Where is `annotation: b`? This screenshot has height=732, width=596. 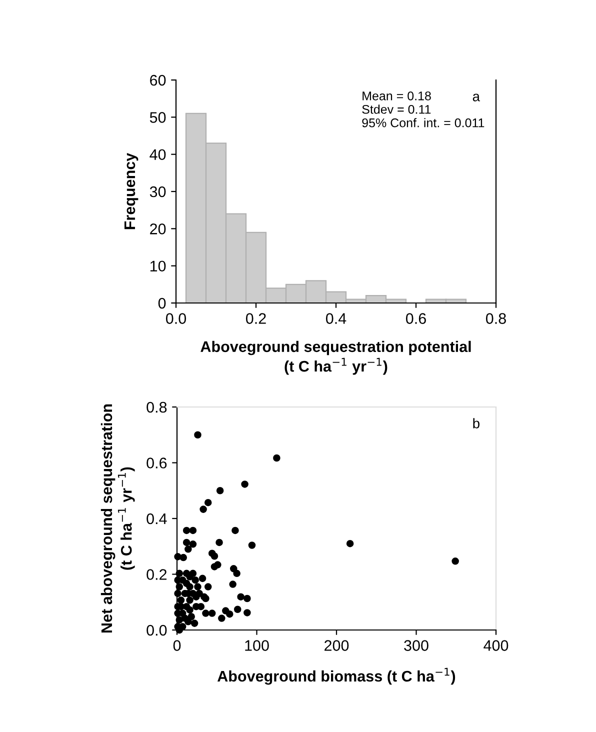
annotation: b is located at coordinates (476, 423).